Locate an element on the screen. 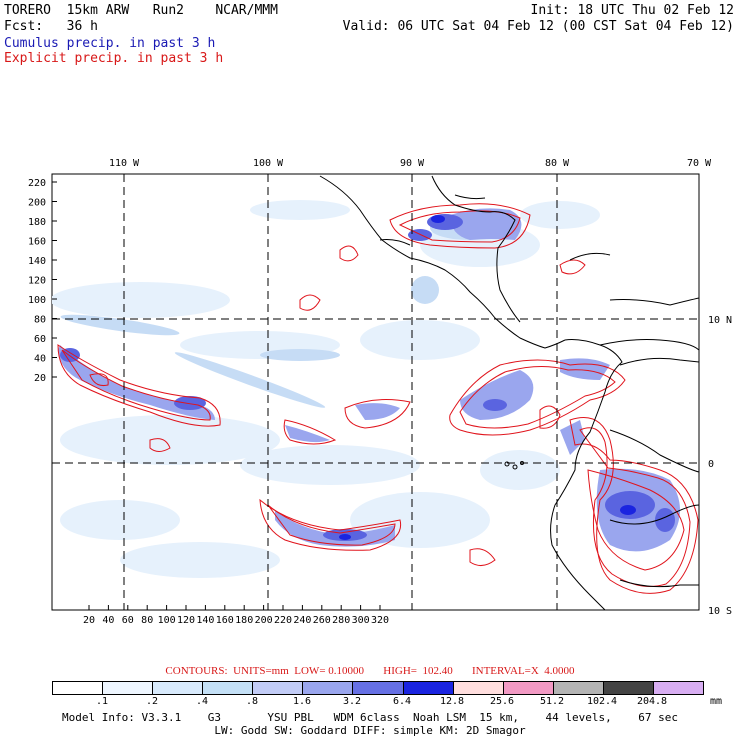 This screenshot has height=740, width=740. x-tick-label: 20 is located at coordinates (89, 620).